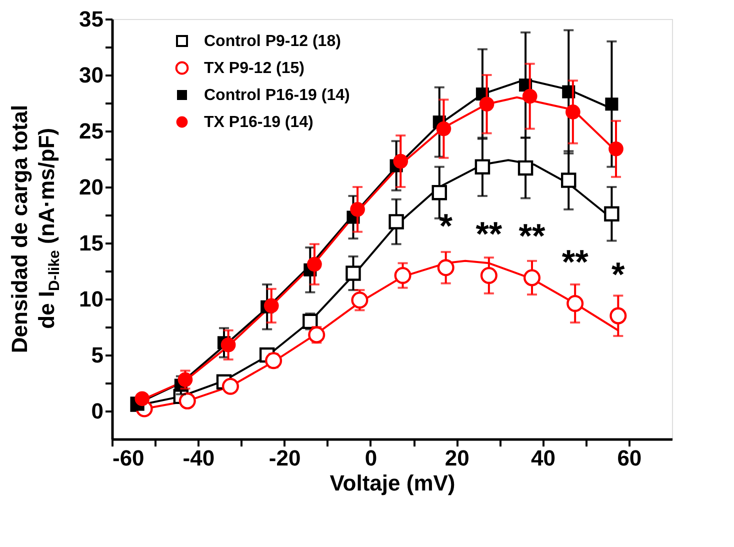 The image size is (734, 547). Describe the element at coordinates (393, 483) in the screenshot. I see `x-axis-title: Voltaje (mV)` at that location.